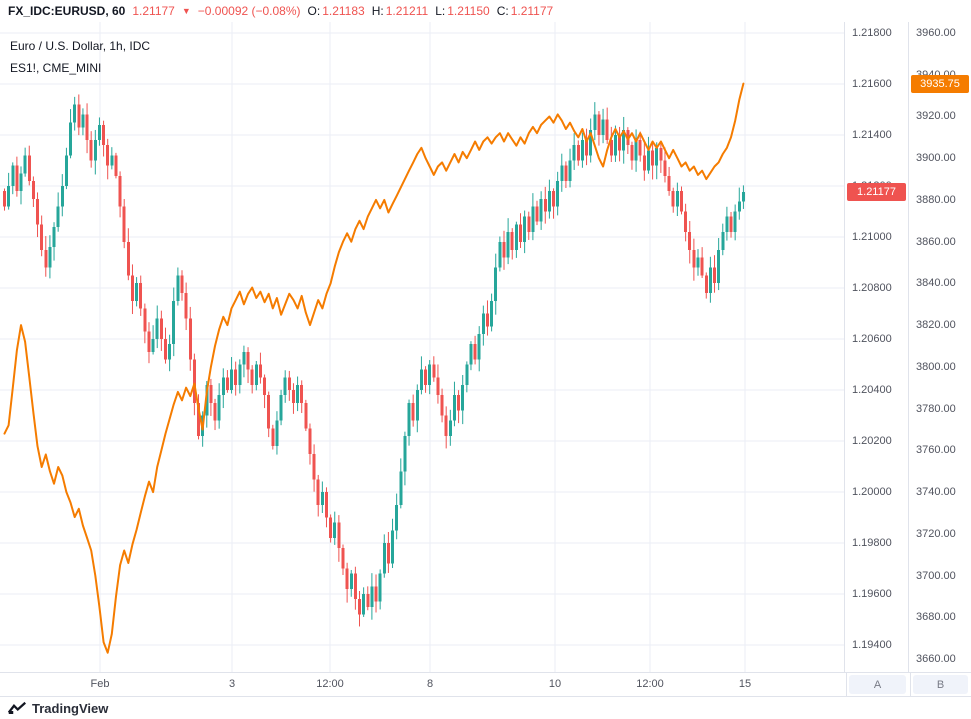 The height and width of the screenshot is (719, 971). What do you see at coordinates (485, 707) in the screenshot?
I see `footer-bar: TradingView` at bounding box center [485, 707].